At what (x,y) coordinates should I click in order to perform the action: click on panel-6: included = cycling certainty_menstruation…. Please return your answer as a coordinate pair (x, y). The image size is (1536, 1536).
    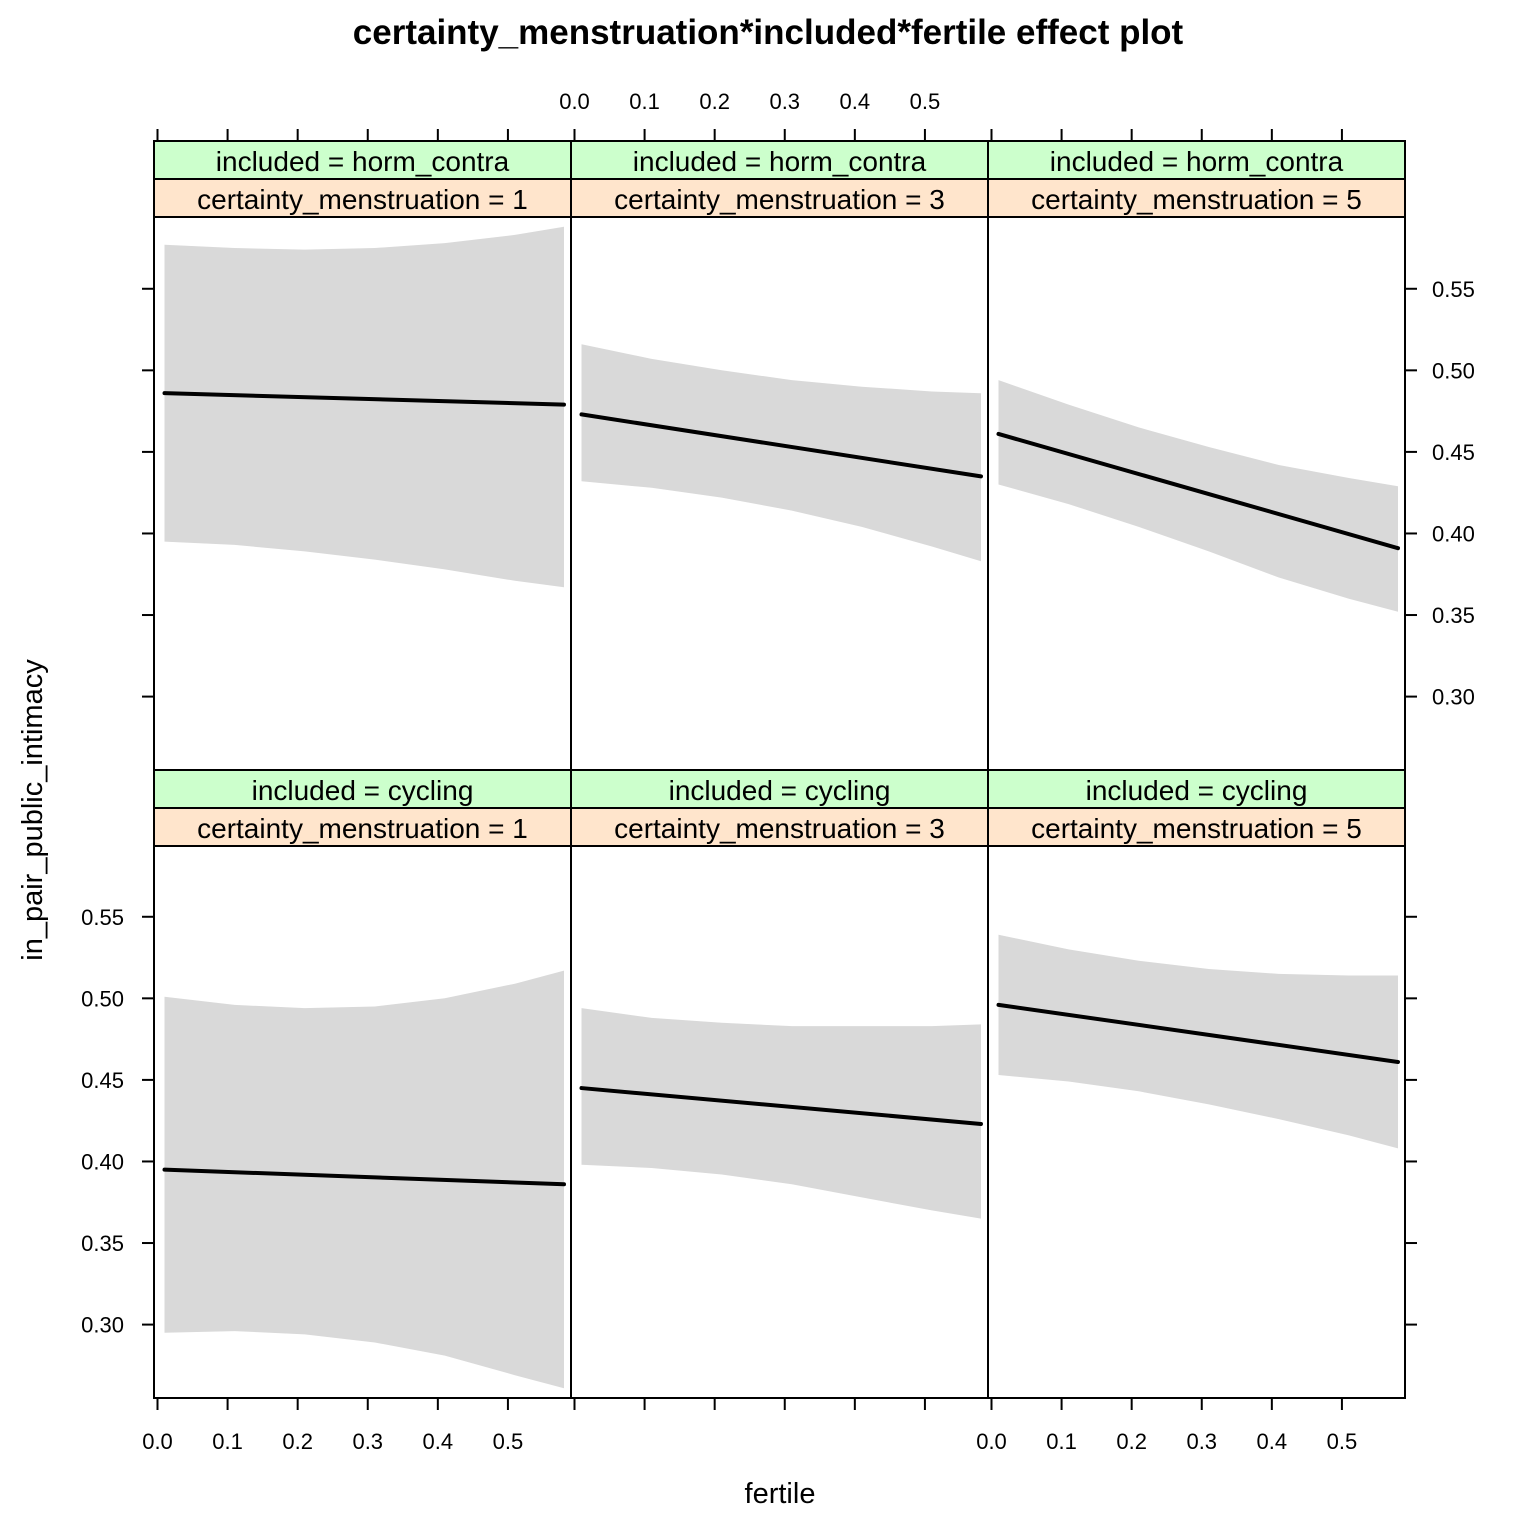
    Looking at the image, I should click on (1196, 1084).